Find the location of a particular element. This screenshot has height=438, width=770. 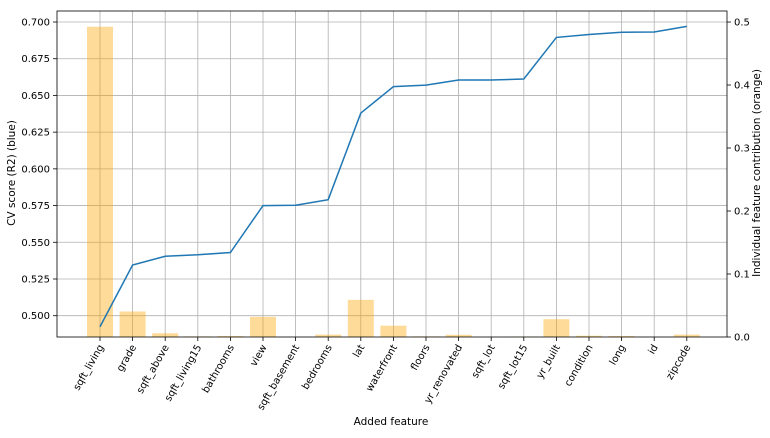

x-tick-label: grade is located at coordinates (127, 358).